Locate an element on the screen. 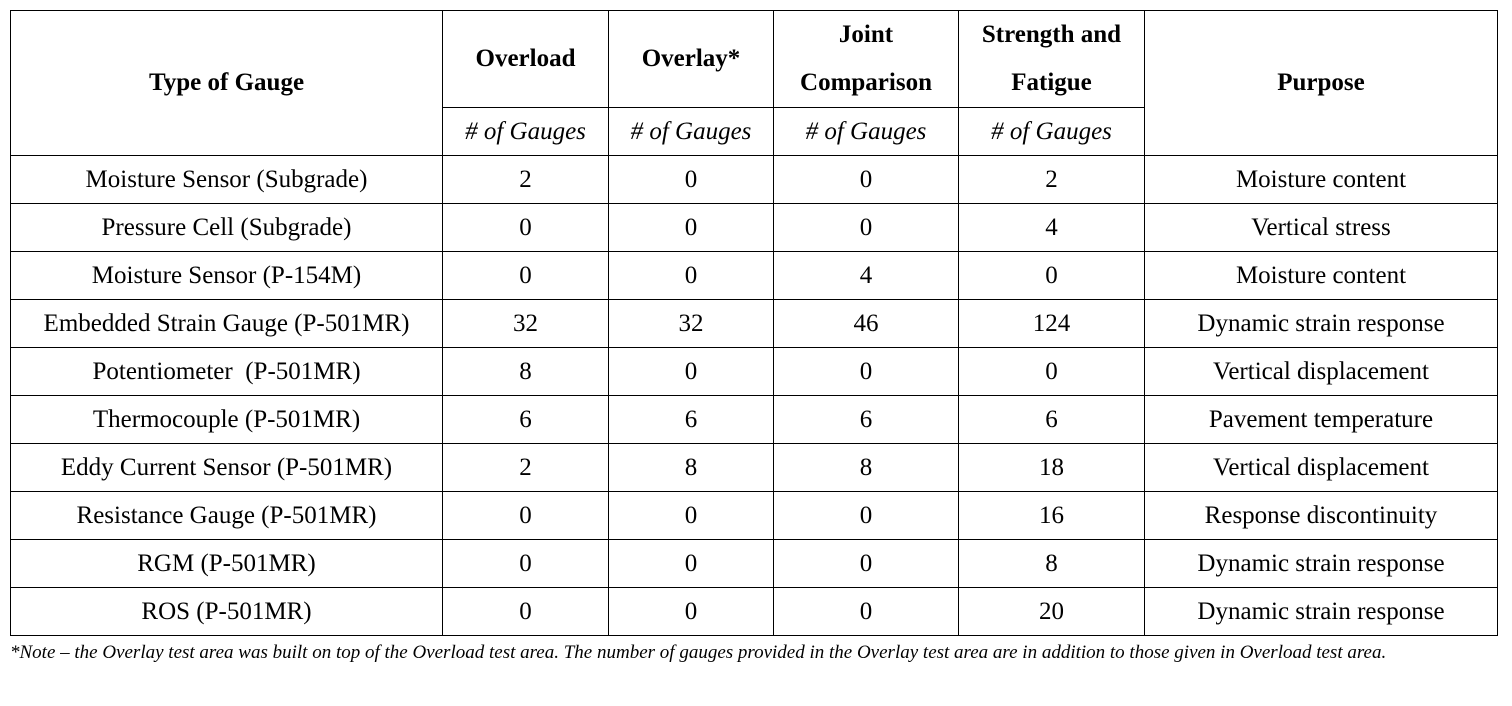  cell-strength: 6 is located at coordinates (1051, 419).